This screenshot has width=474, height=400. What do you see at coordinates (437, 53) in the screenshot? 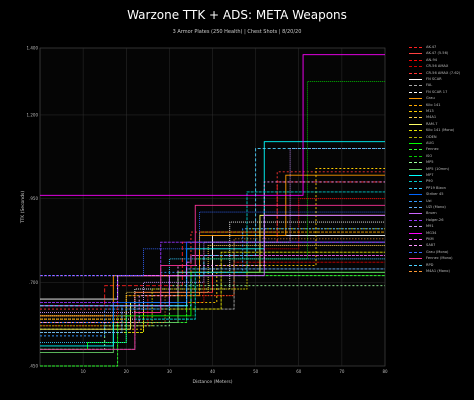
I see `legend-label: AK-47 (5.56)` at bounding box center [437, 53].